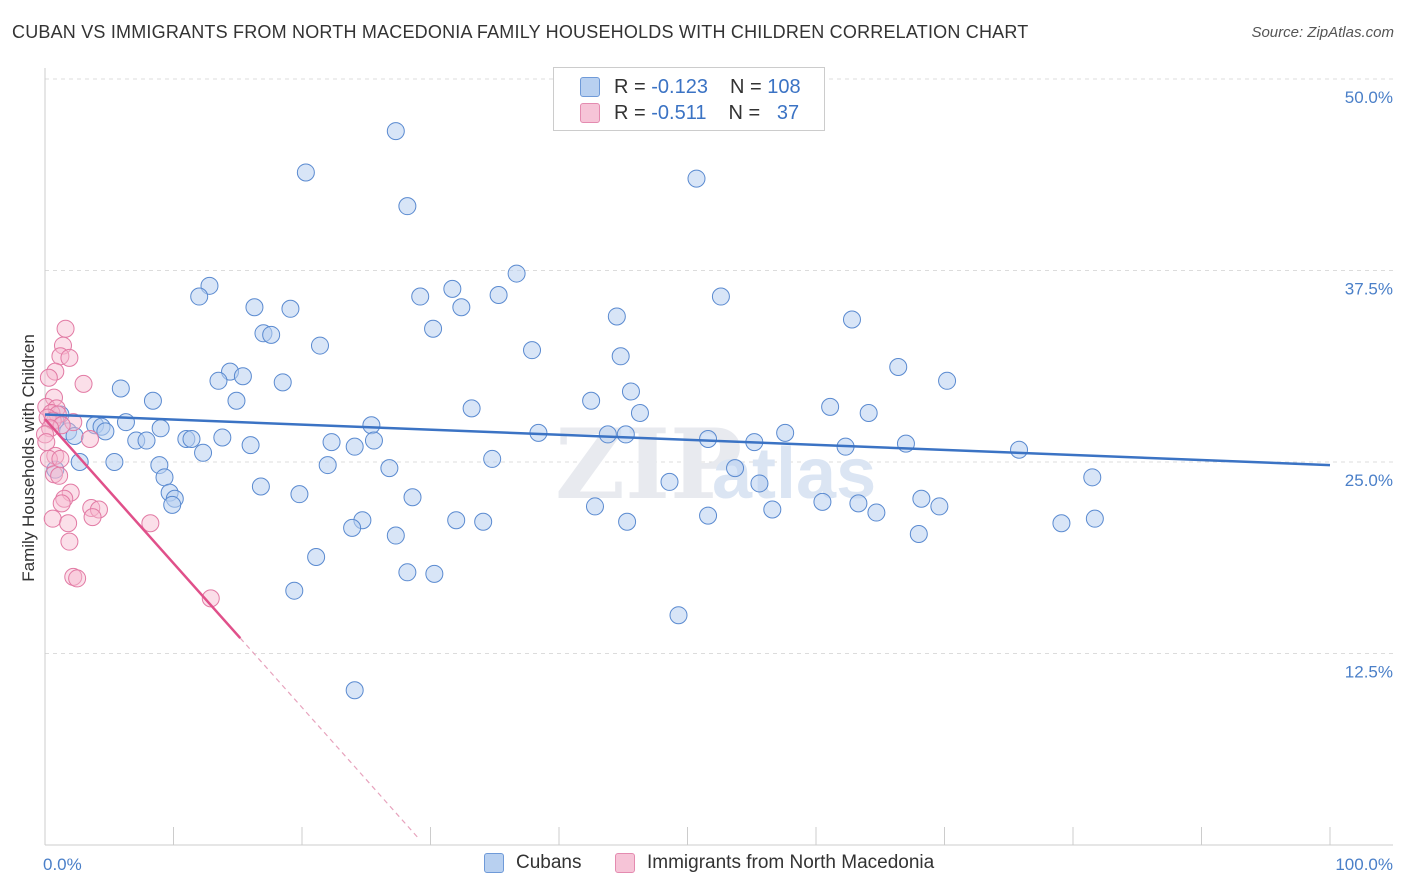 The image size is (1406, 892). I want to click on watermark: ZIP, so click(648, 464).